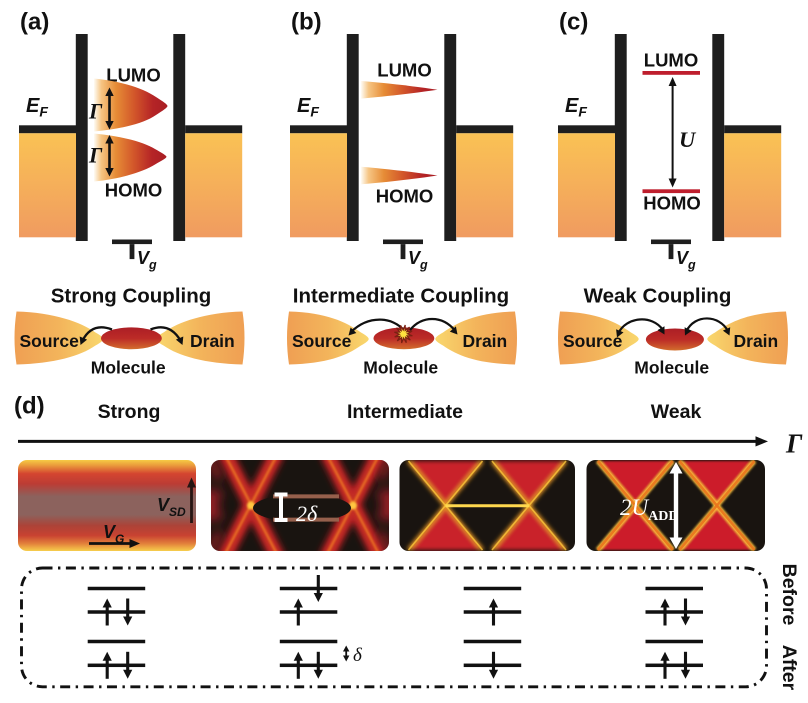 This screenshot has width=808, height=703. I want to click on svg-text: Weak Coupling, so click(658, 296).